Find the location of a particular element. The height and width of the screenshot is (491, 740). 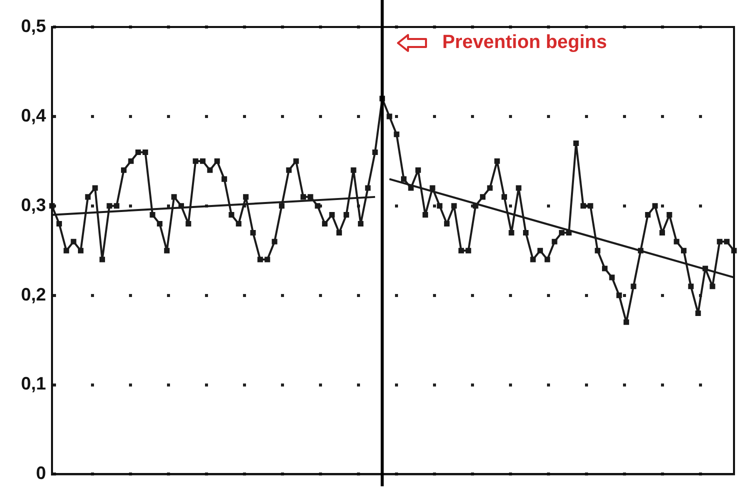

y-tick-label: 0,2 is located at coordinates (33, 294).